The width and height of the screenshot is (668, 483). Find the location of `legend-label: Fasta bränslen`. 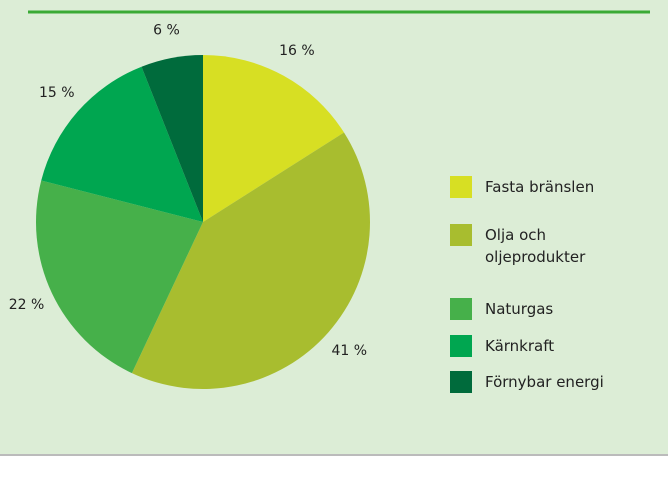

legend-label: Fasta bränslen is located at coordinates (540, 187).